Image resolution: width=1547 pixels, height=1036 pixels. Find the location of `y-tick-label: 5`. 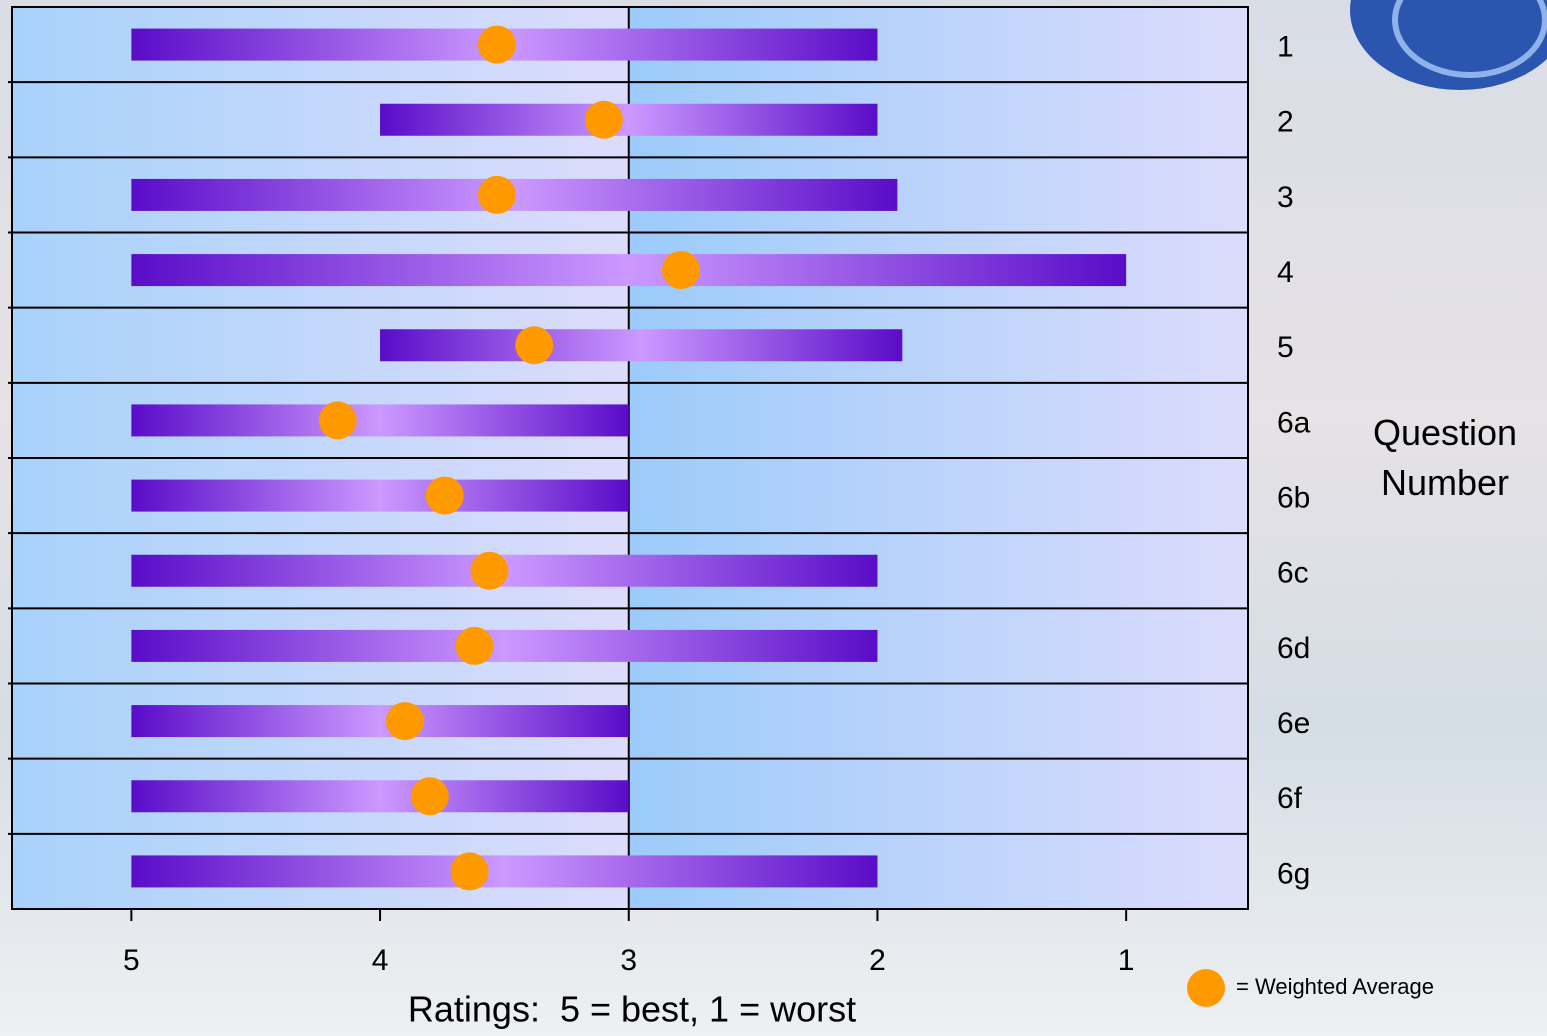

y-tick-label: 5 is located at coordinates (1285, 347).